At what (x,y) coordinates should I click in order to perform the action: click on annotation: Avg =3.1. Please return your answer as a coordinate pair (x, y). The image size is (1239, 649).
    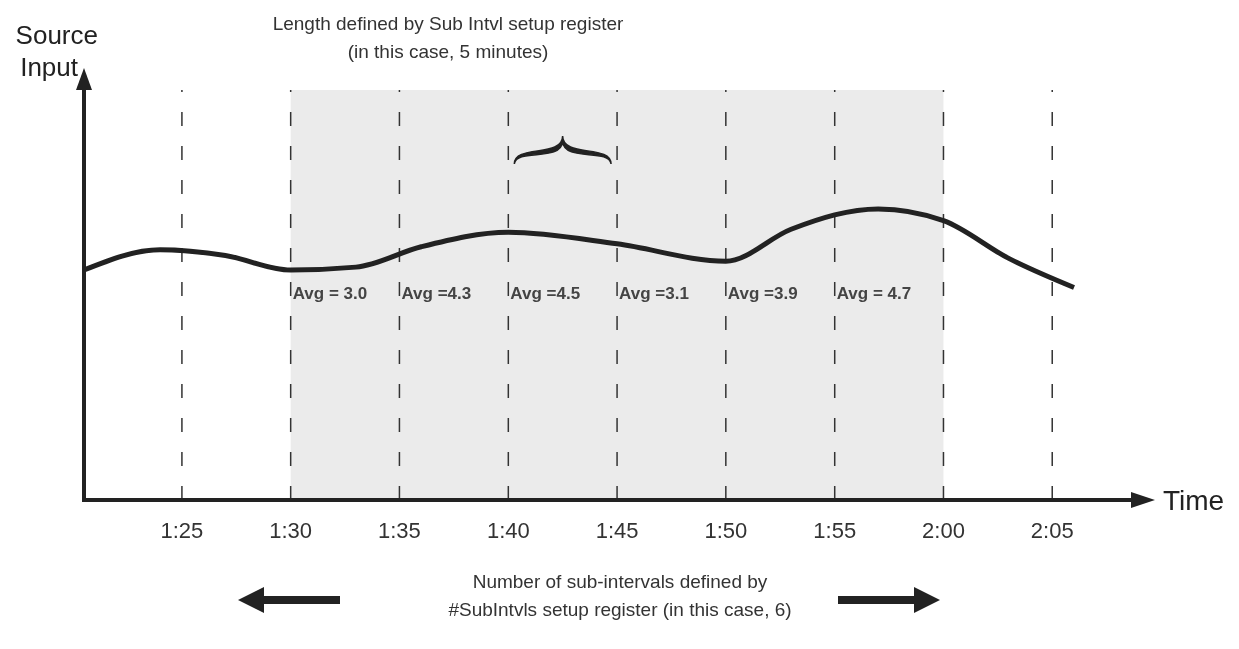
    Looking at the image, I should click on (654, 294).